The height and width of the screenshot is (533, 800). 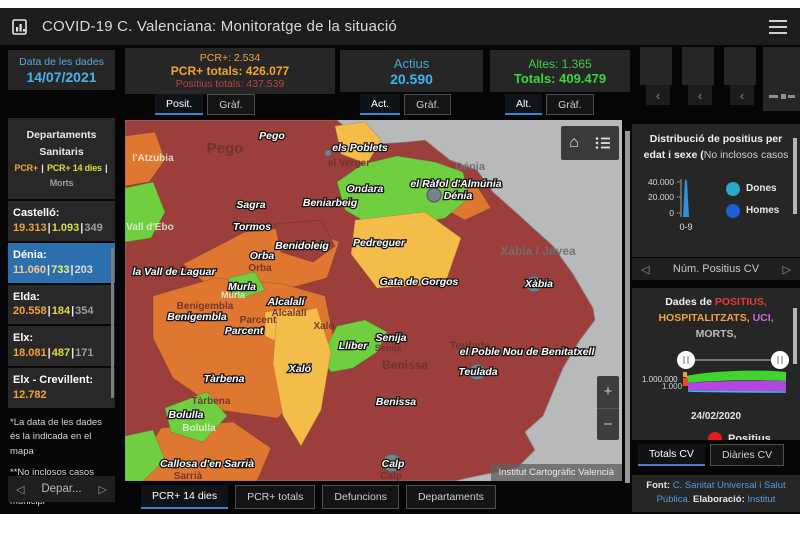 What do you see at coordinates (250, 205) in the screenshot?
I see `map-label: Sagra` at bounding box center [250, 205].